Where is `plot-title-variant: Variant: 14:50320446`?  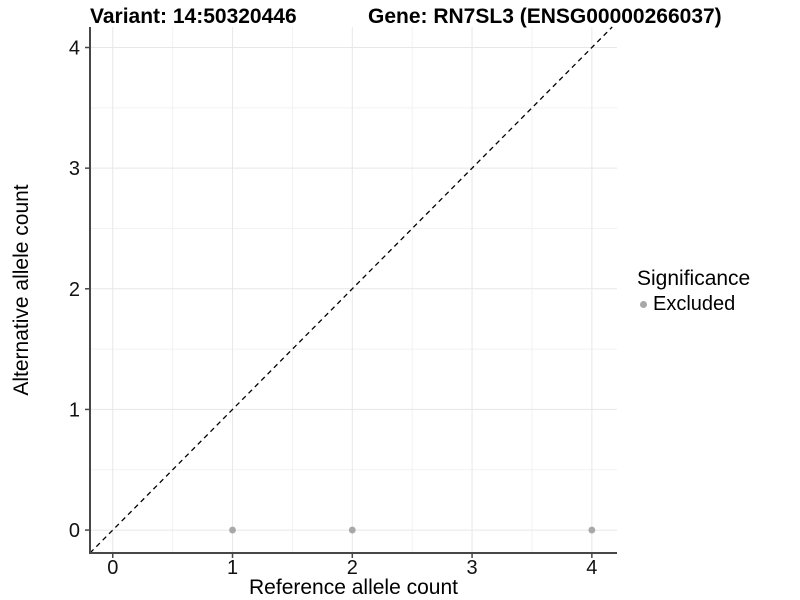
plot-title-variant: Variant: 14:50320446 is located at coordinates (193, 16).